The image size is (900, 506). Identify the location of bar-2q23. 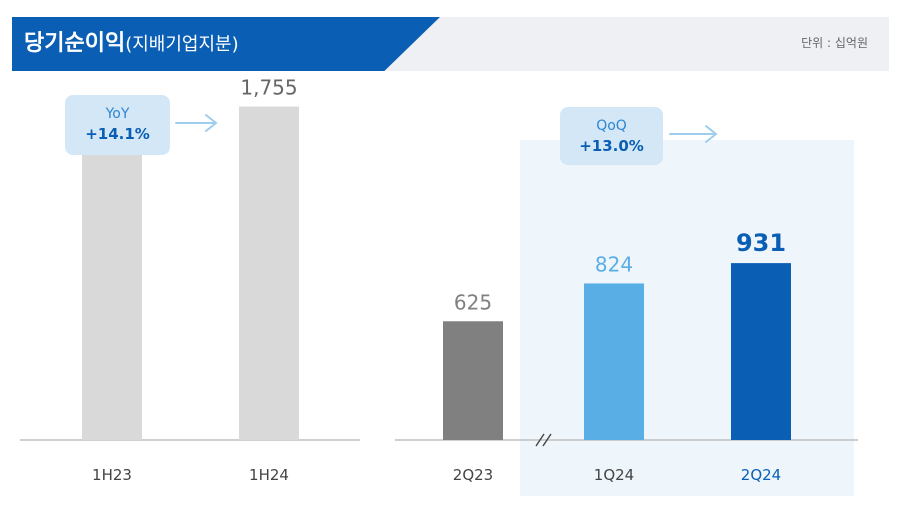
(473, 380).